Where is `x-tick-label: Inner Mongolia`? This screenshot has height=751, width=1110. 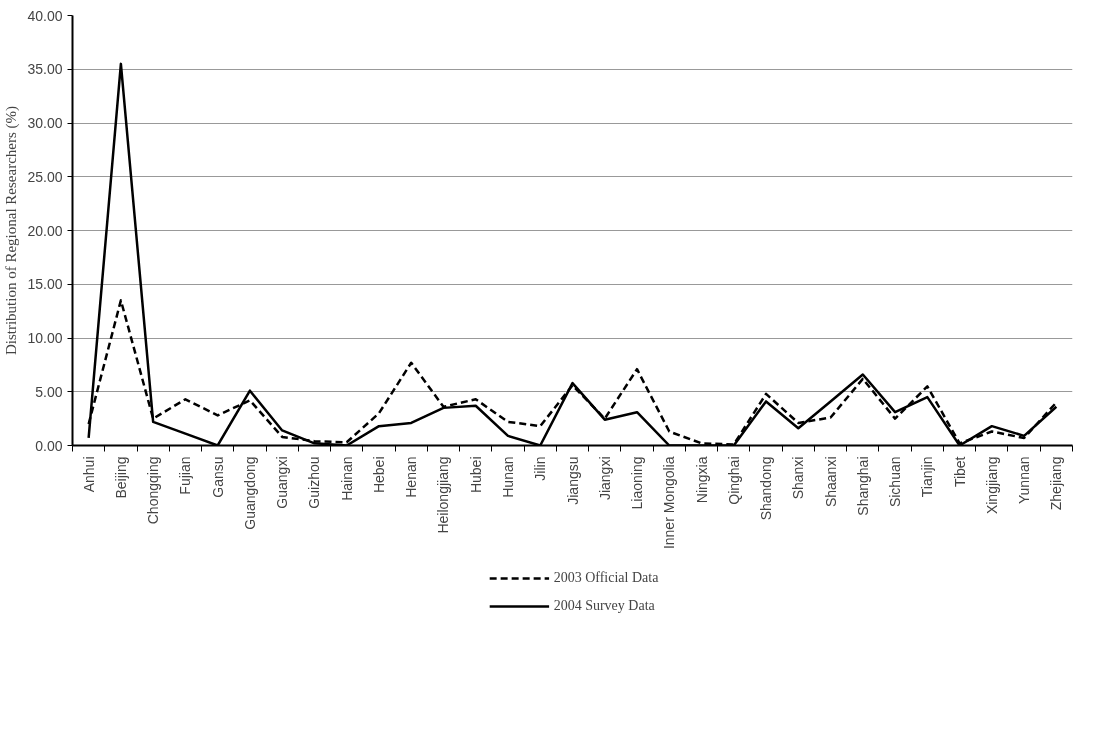
x-tick-label: Inner Mongolia is located at coordinates (669, 503).